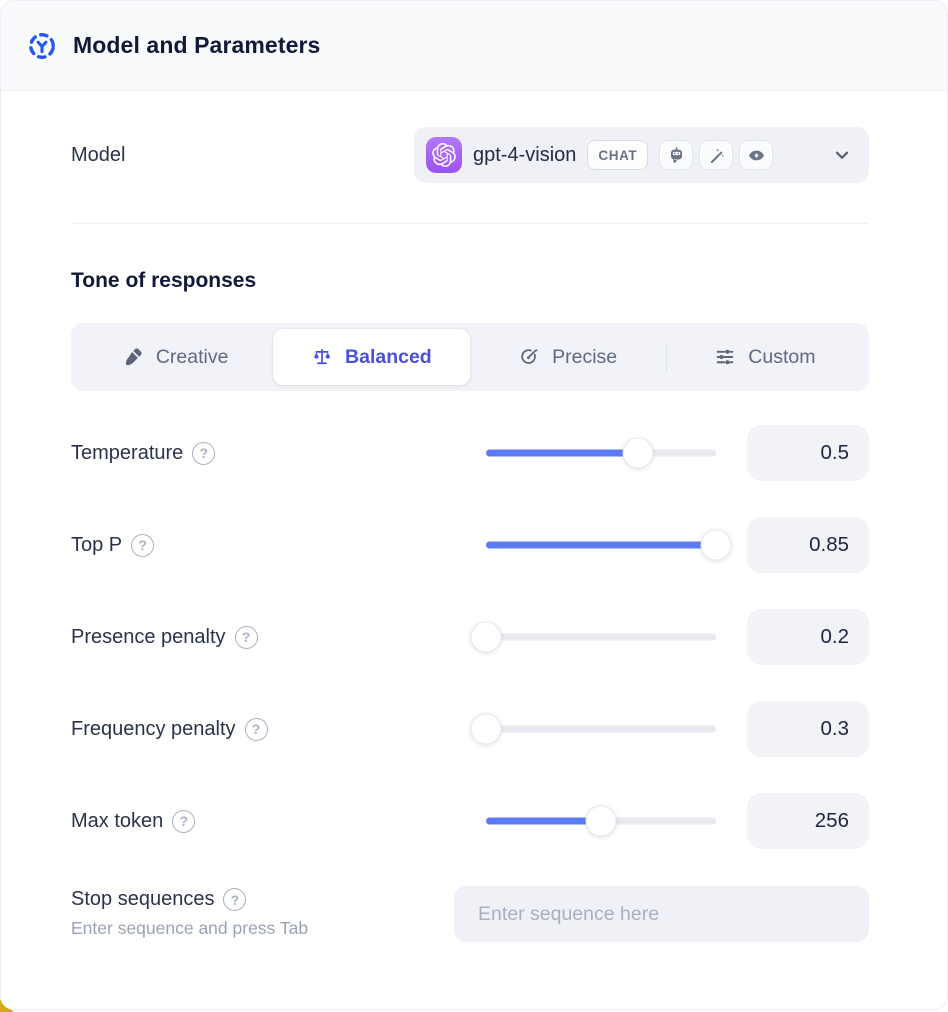 The height and width of the screenshot is (1012, 948). I want to click on stop-sequences-label: Stop sequences, so click(143, 899).